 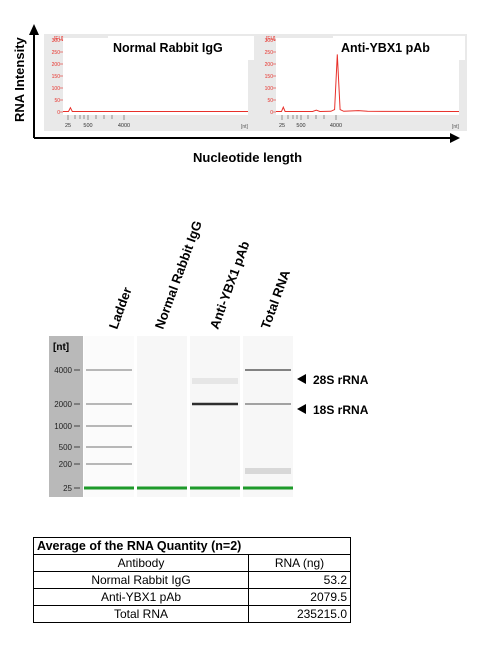 I want to click on gel-size-column, so click(x=66, y=416).